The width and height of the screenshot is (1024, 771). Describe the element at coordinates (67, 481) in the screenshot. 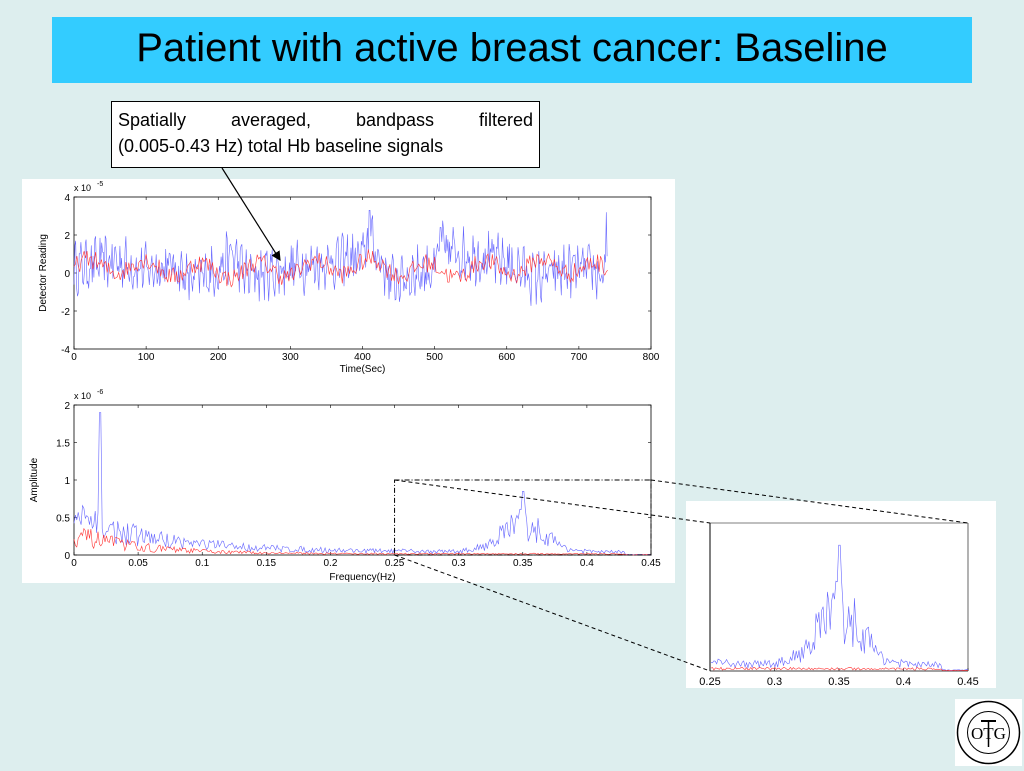

I see `freq-chart-ytick-label: 1` at that location.